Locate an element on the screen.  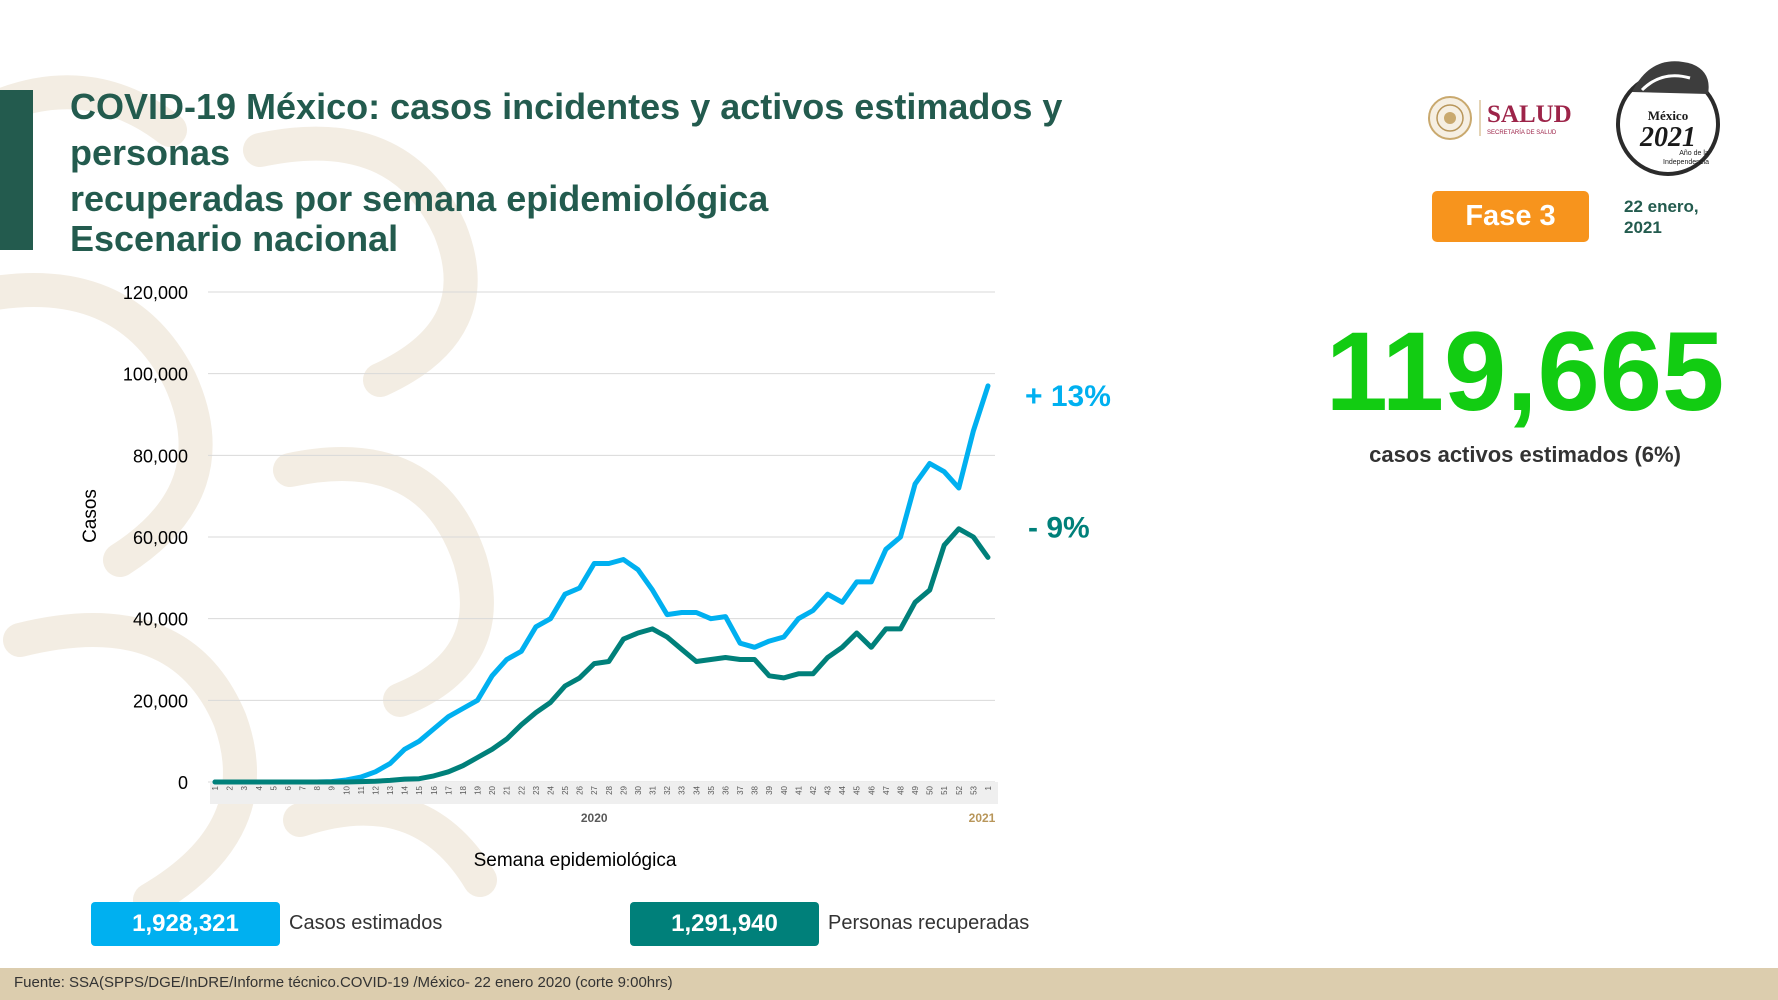
salud-logo: SALUD SECRETARÍA DE SALUD is located at coordinates (1500, 118).